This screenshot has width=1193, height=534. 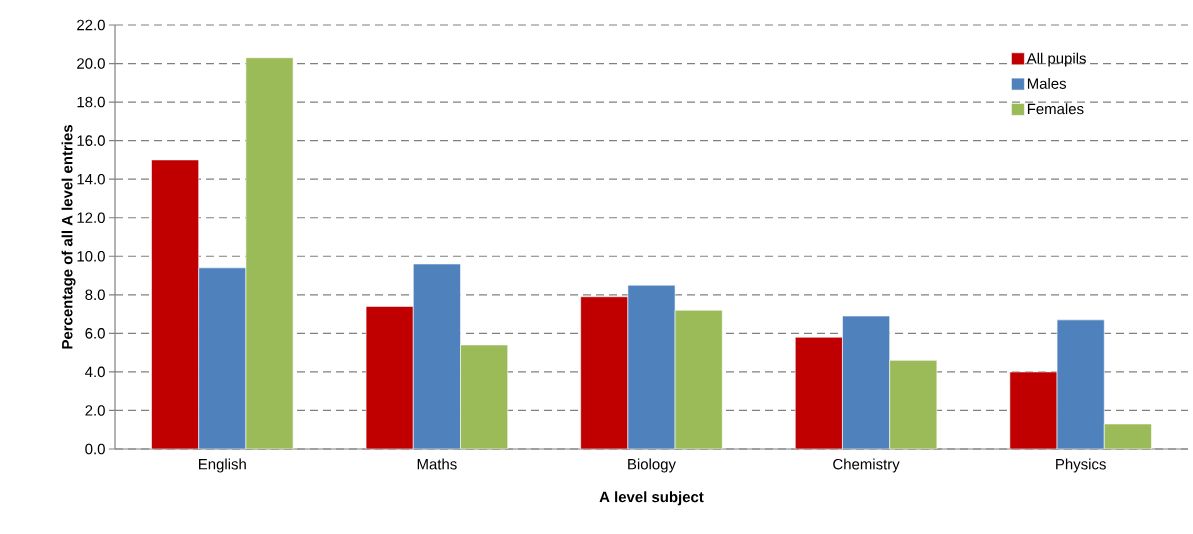 I want to click on y-tick-label: 14.0, so click(x=91, y=179).